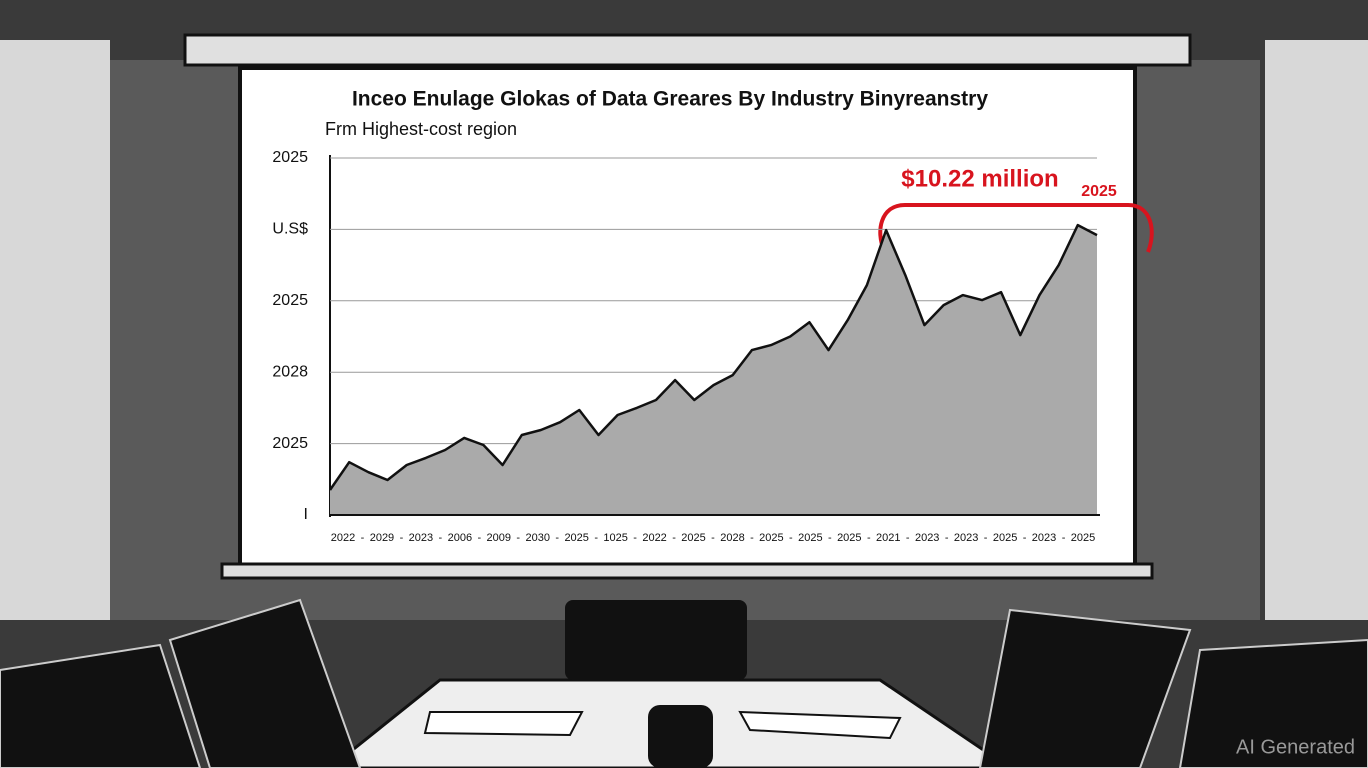  Describe the element at coordinates (1316, 330) in the screenshot. I see `window-right` at that location.